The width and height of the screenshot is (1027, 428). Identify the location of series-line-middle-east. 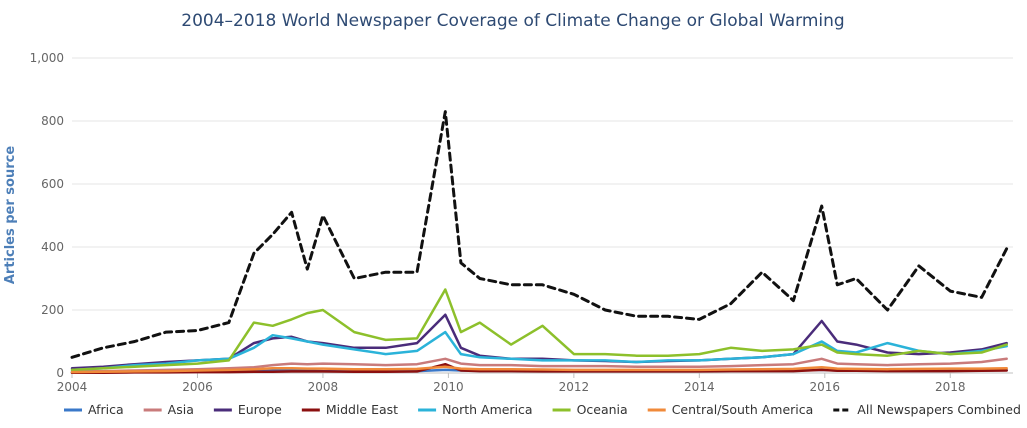
(539, 368).